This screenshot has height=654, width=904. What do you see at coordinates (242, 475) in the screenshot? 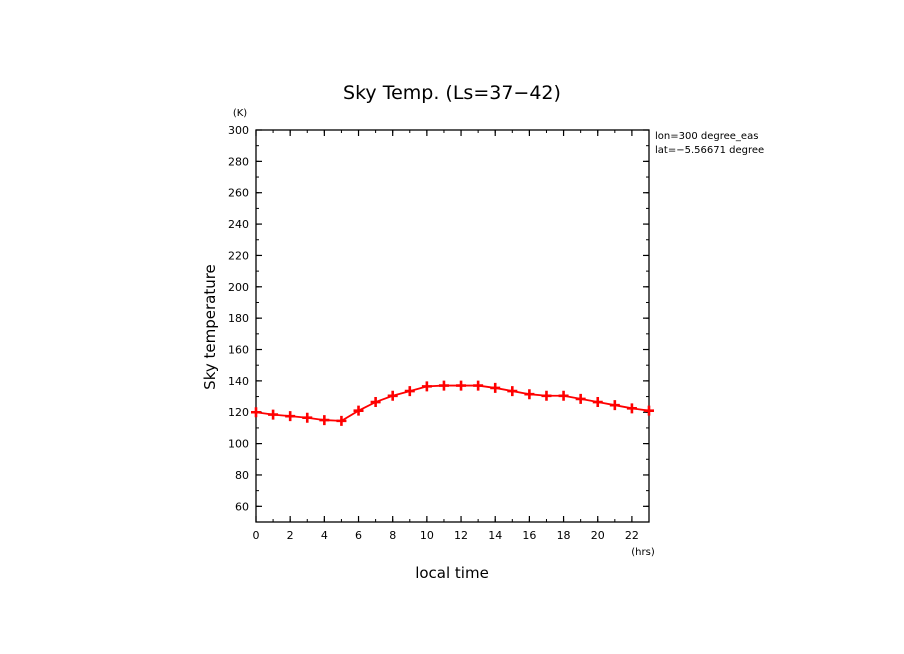
I see `y-tick-label: 80` at bounding box center [242, 475].